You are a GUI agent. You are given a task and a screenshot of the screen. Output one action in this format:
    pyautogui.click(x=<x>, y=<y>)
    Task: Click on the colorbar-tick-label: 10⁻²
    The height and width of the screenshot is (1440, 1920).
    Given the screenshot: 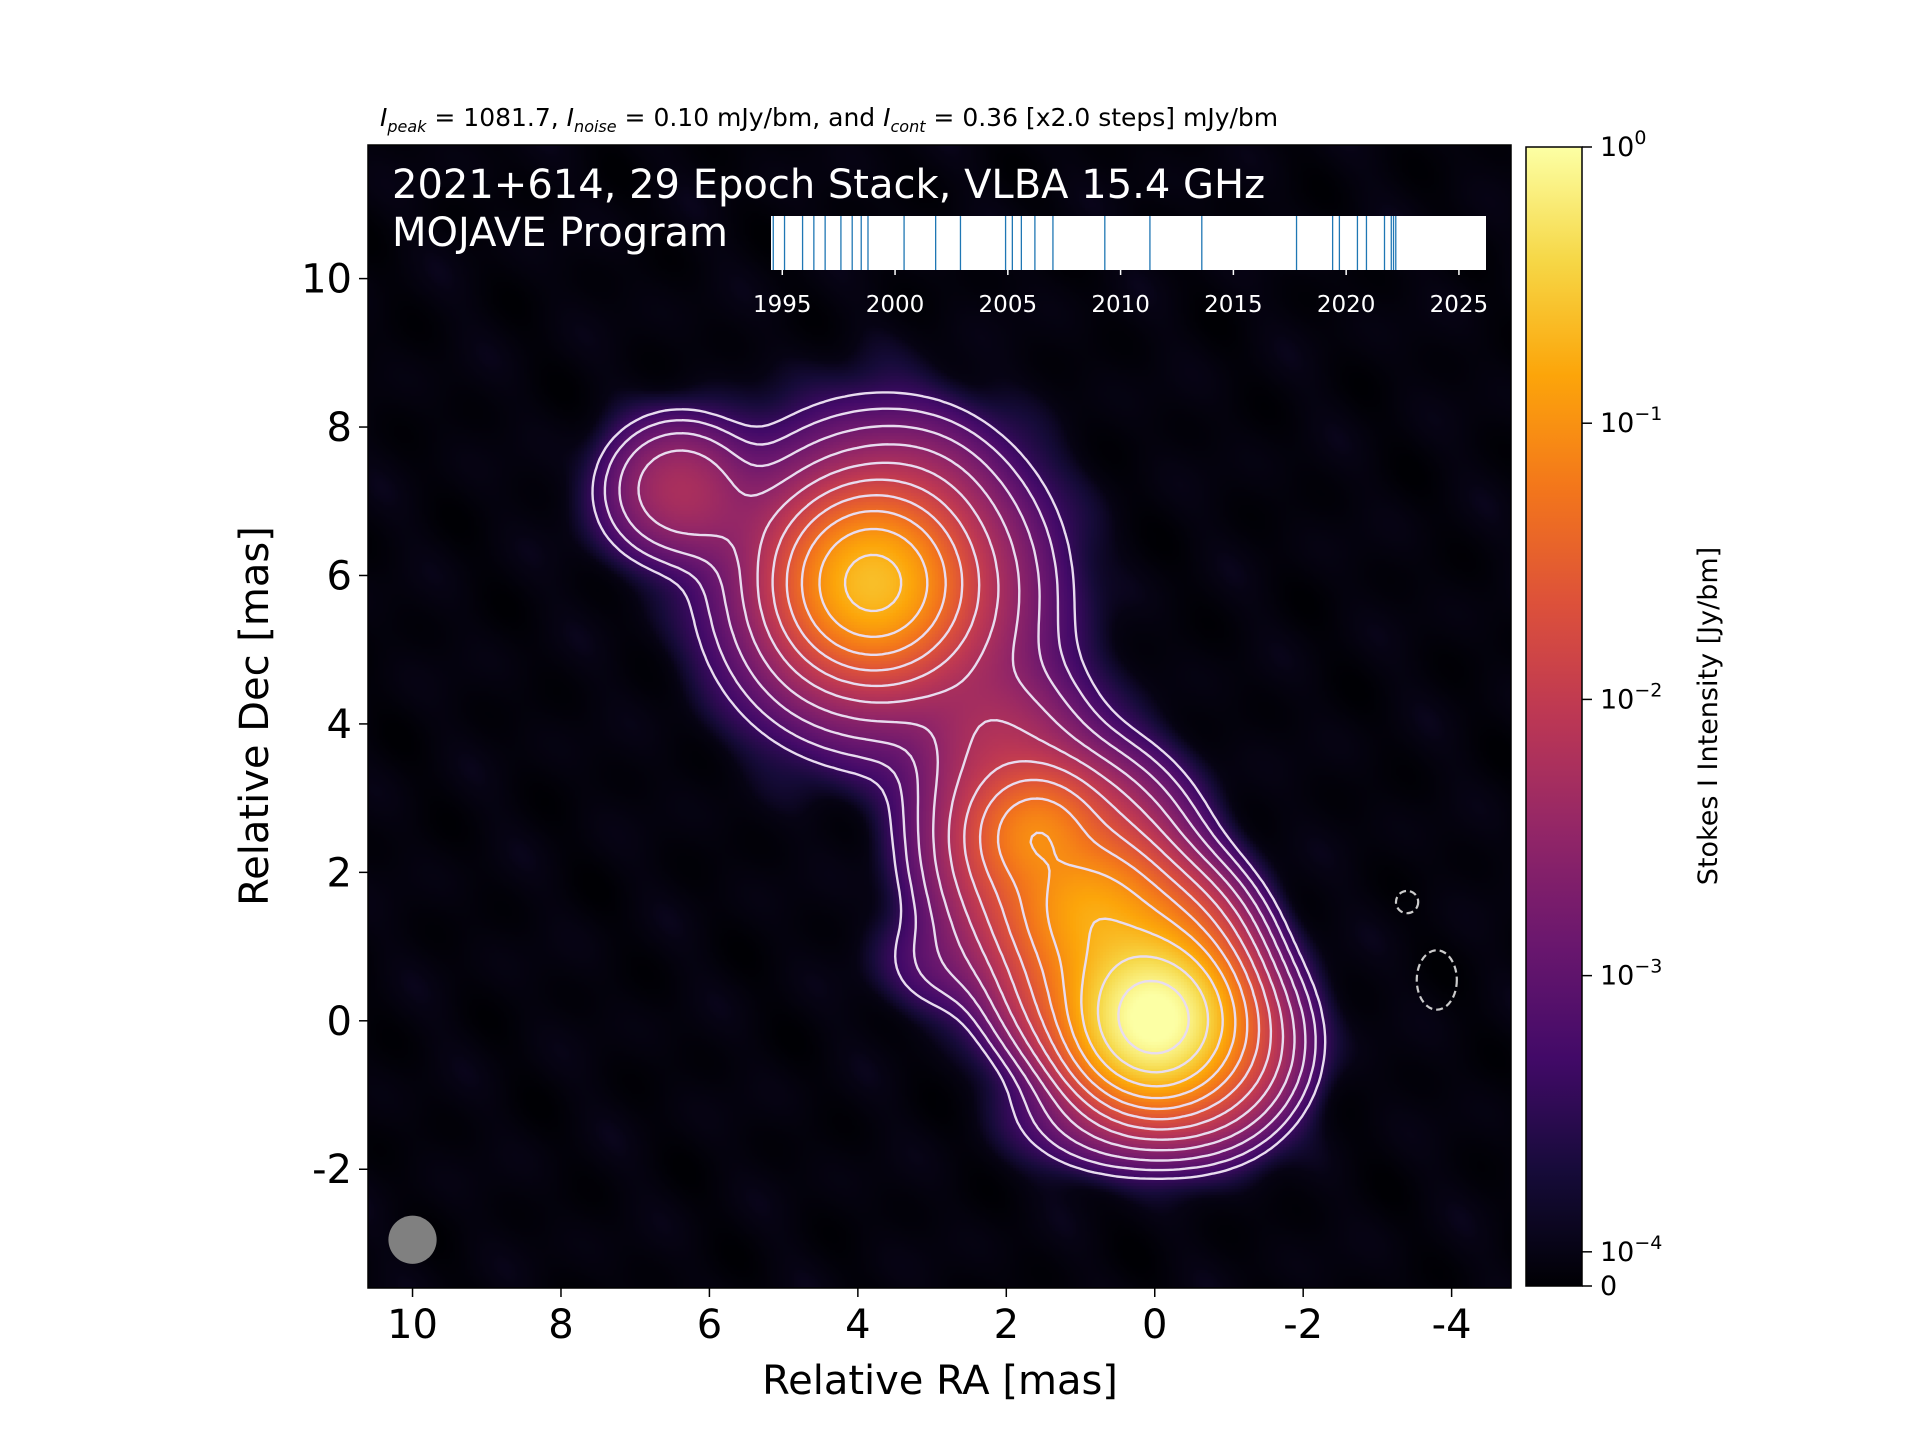 What is the action you would take?
    pyautogui.click(x=1631, y=697)
    